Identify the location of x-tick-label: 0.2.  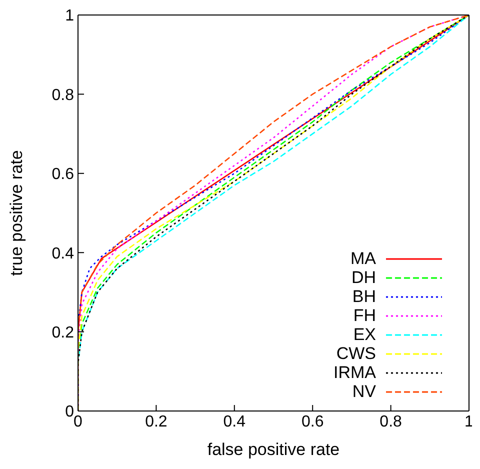
(156, 421).